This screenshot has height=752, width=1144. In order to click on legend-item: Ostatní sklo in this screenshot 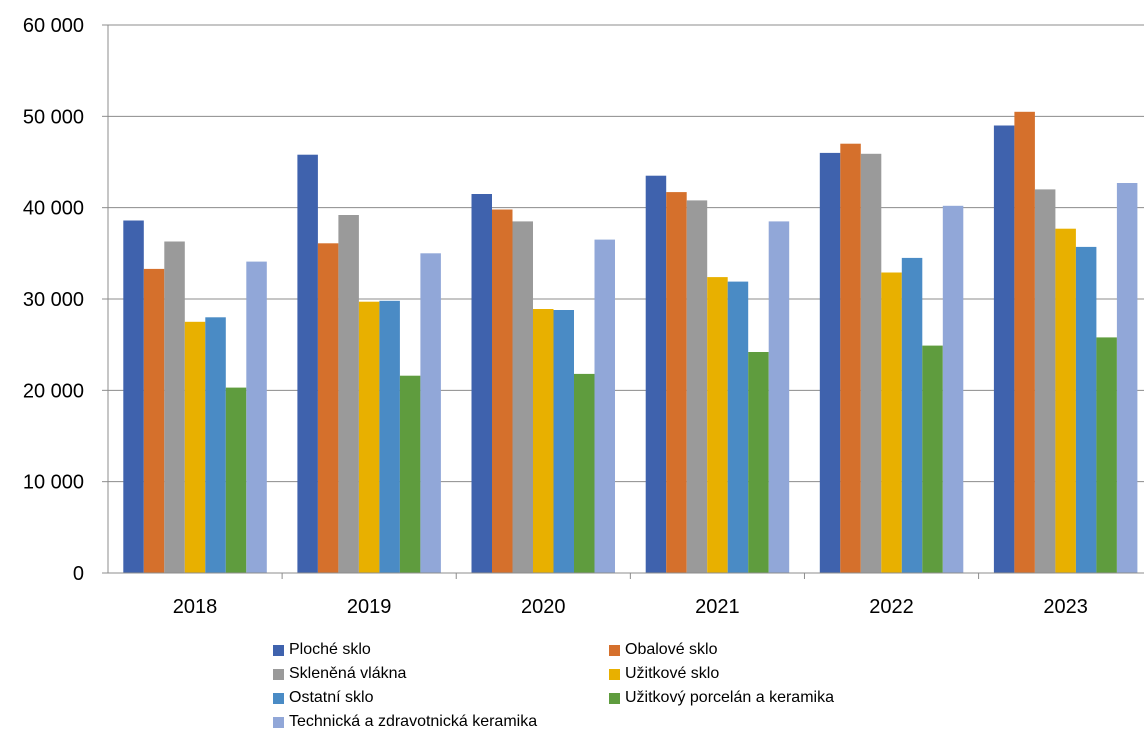, I will do `click(441, 698)`.